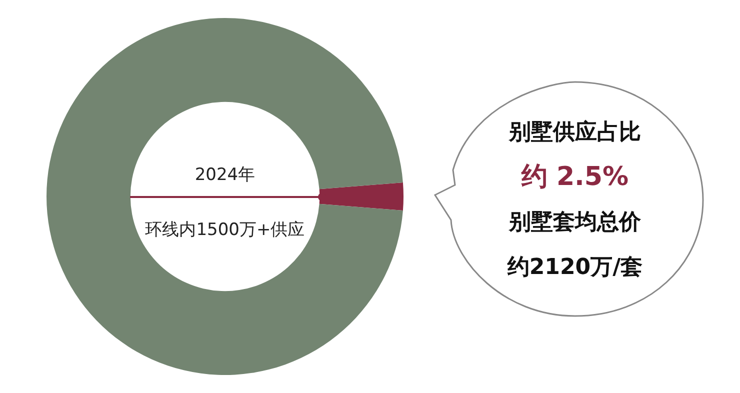 This screenshot has width=740, height=393. Describe the element at coordinates (575, 177) in the screenshot. I see `text: 约 2.5%` at that location.